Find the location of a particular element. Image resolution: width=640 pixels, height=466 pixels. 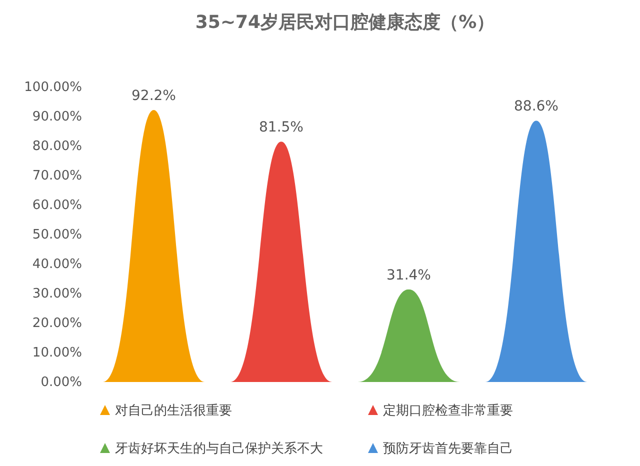

y-tick-label: 50.00% is located at coordinates (57, 235).